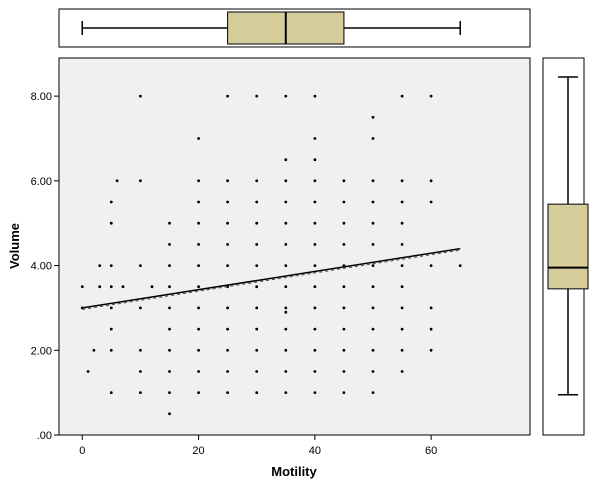  I want to click on x-axis-ticks: 0 20 40 60, so click(258, 446).